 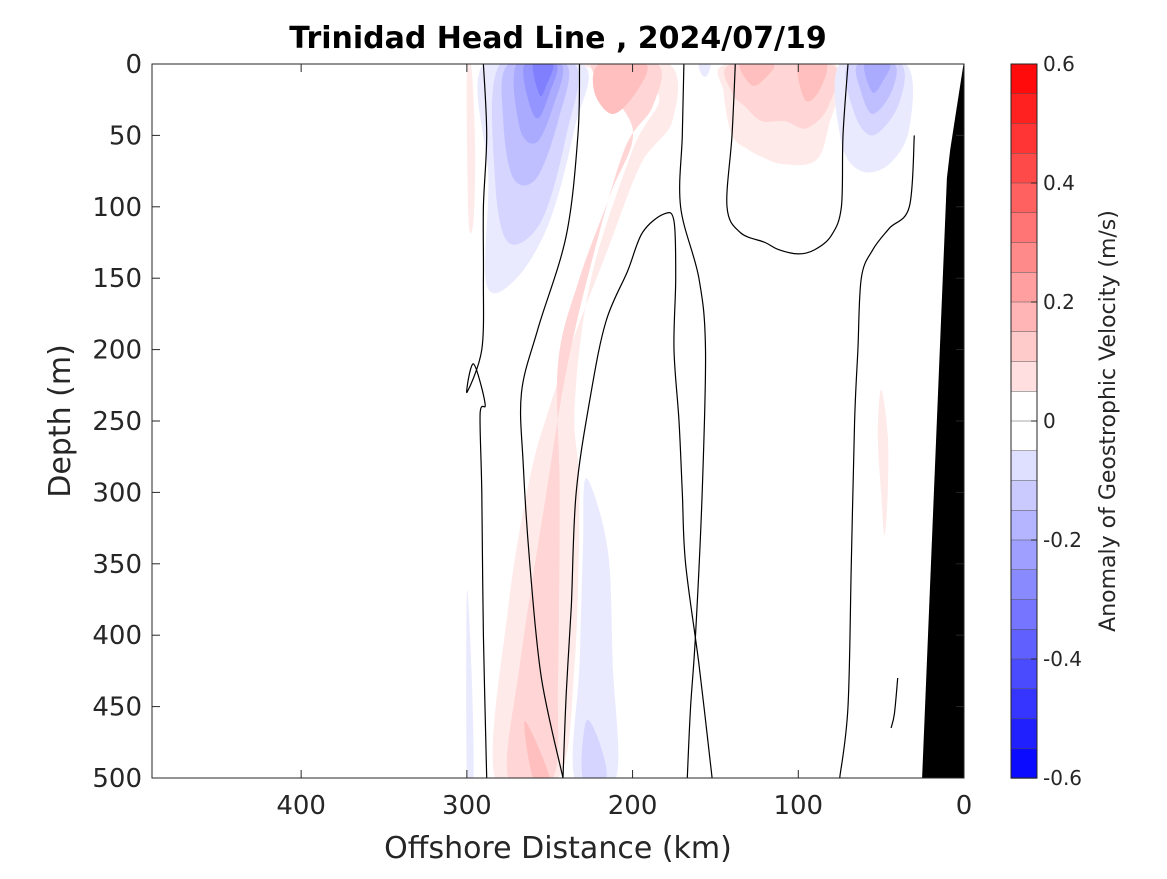 What do you see at coordinates (1049, 421) in the screenshot?
I see `colorbar-tick-label: 0` at bounding box center [1049, 421].